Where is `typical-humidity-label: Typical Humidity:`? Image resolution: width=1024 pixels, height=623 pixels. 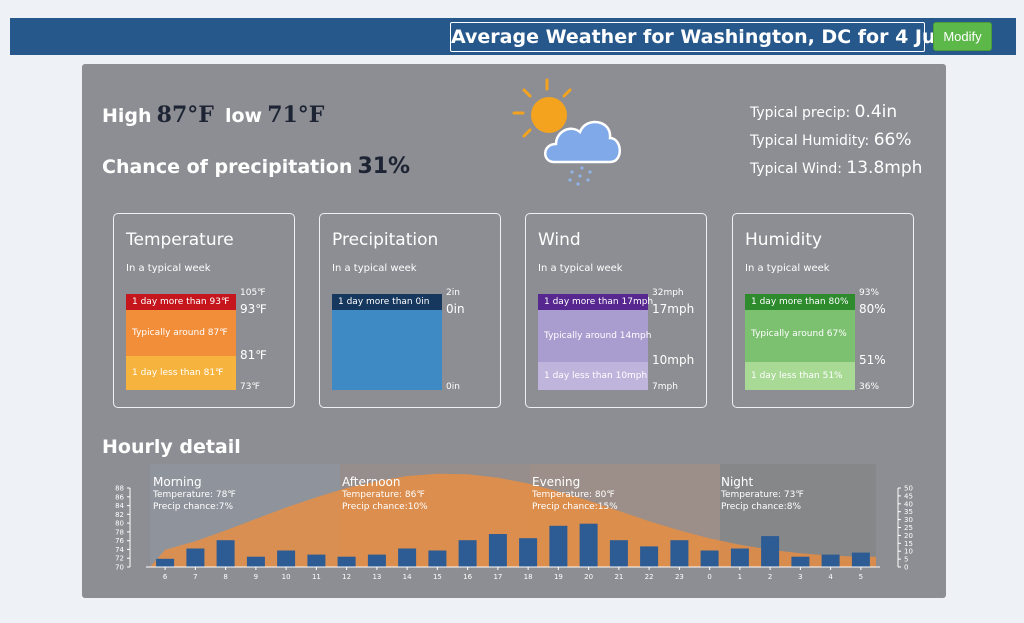
typical-humidity-label: Typical Humidity: is located at coordinates (810, 141).